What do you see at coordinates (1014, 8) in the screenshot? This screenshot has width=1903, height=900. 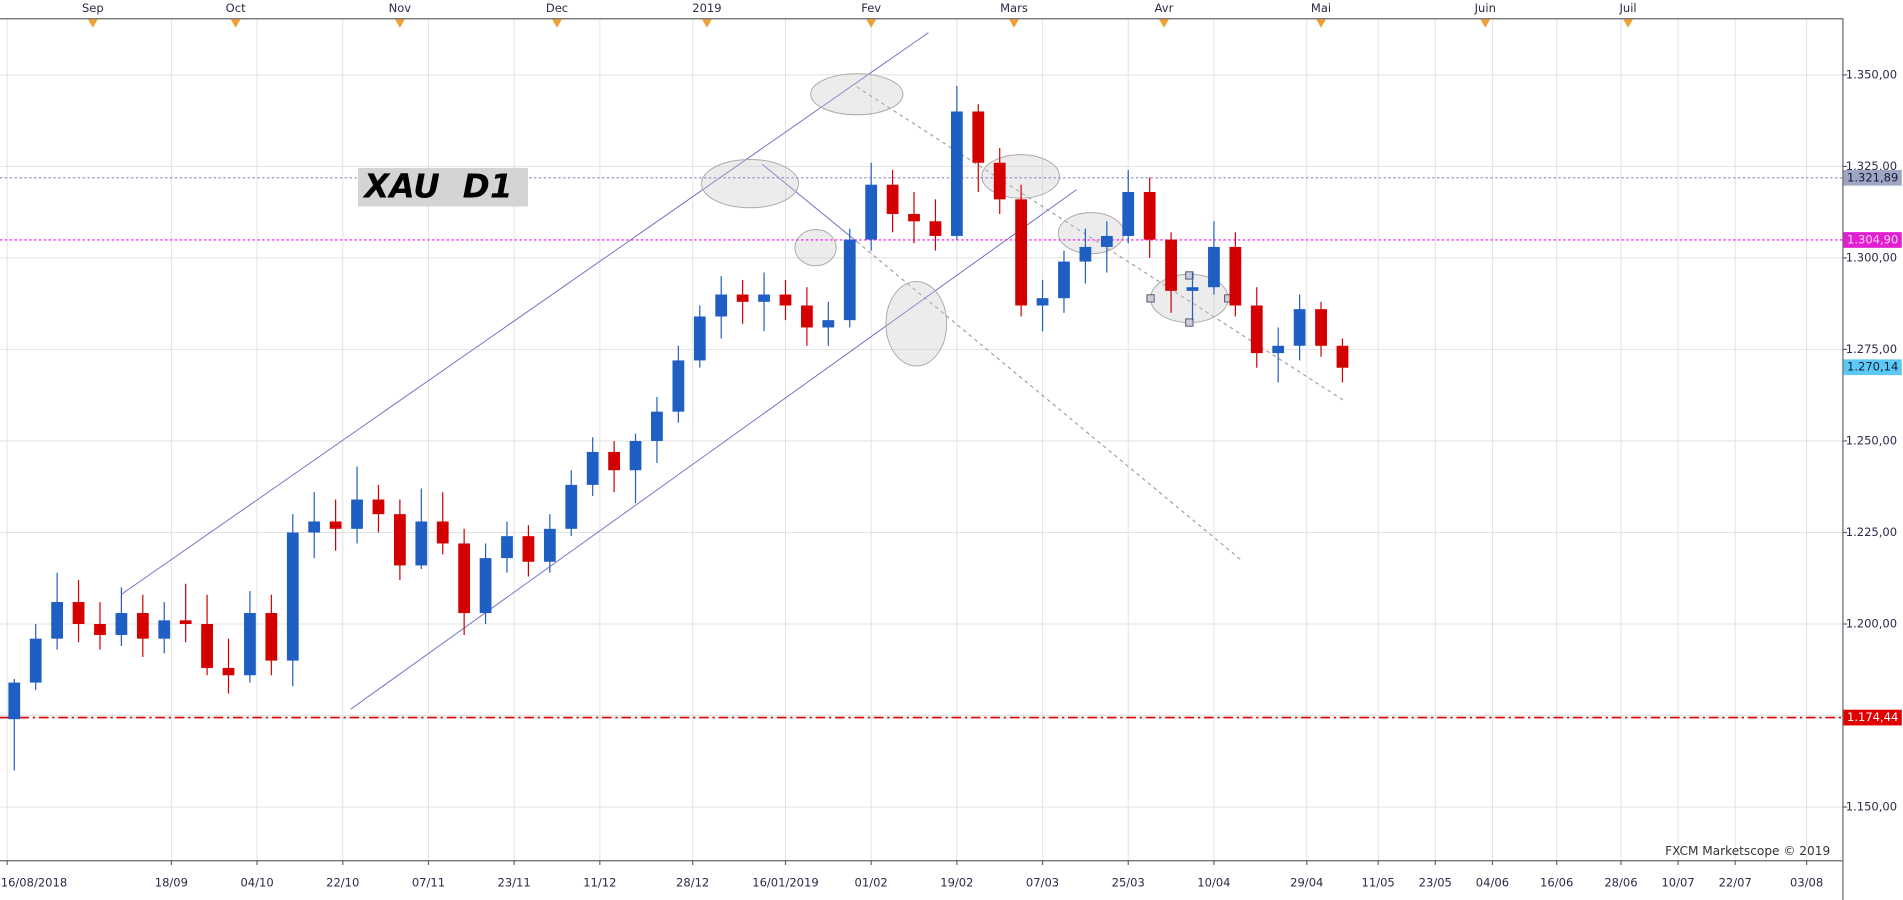 I see `month-label: Mars` at bounding box center [1014, 8].